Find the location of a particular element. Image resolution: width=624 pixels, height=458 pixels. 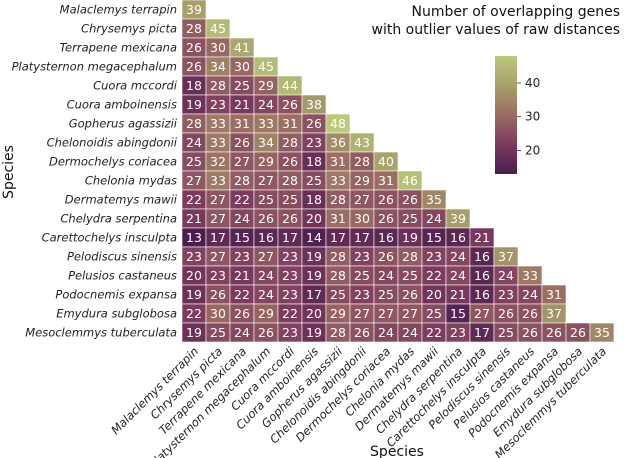

cell-value-label: 32 is located at coordinates (218, 161).